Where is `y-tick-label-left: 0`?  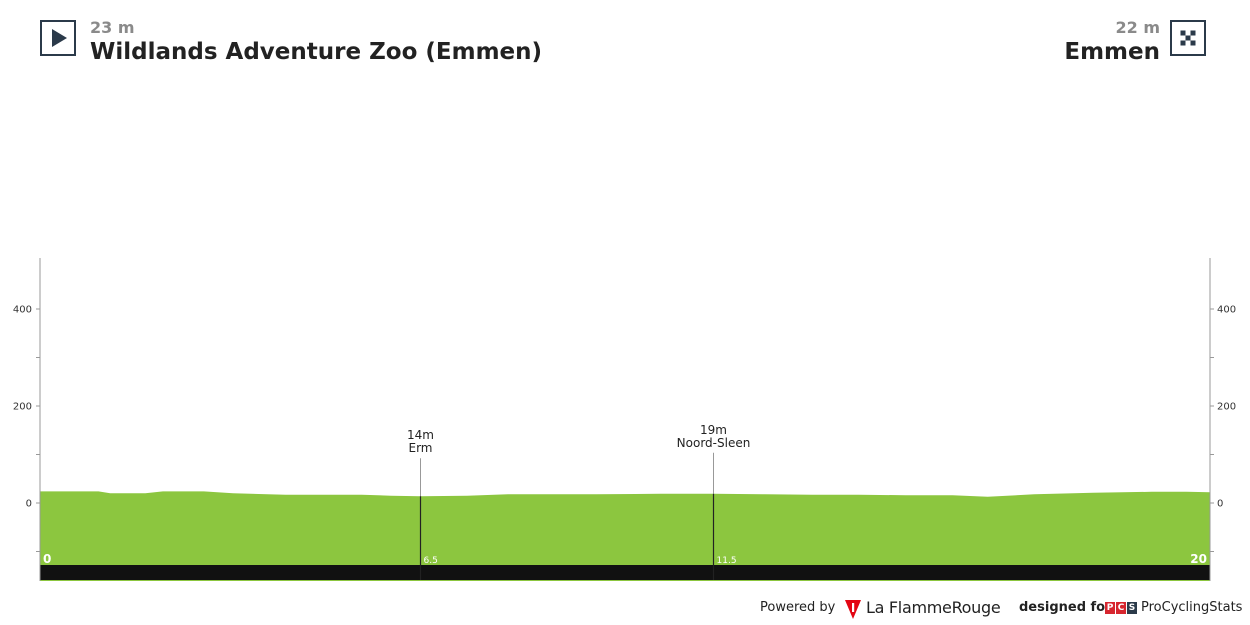
y-tick-label-left: 0 is located at coordinates (29, 504).